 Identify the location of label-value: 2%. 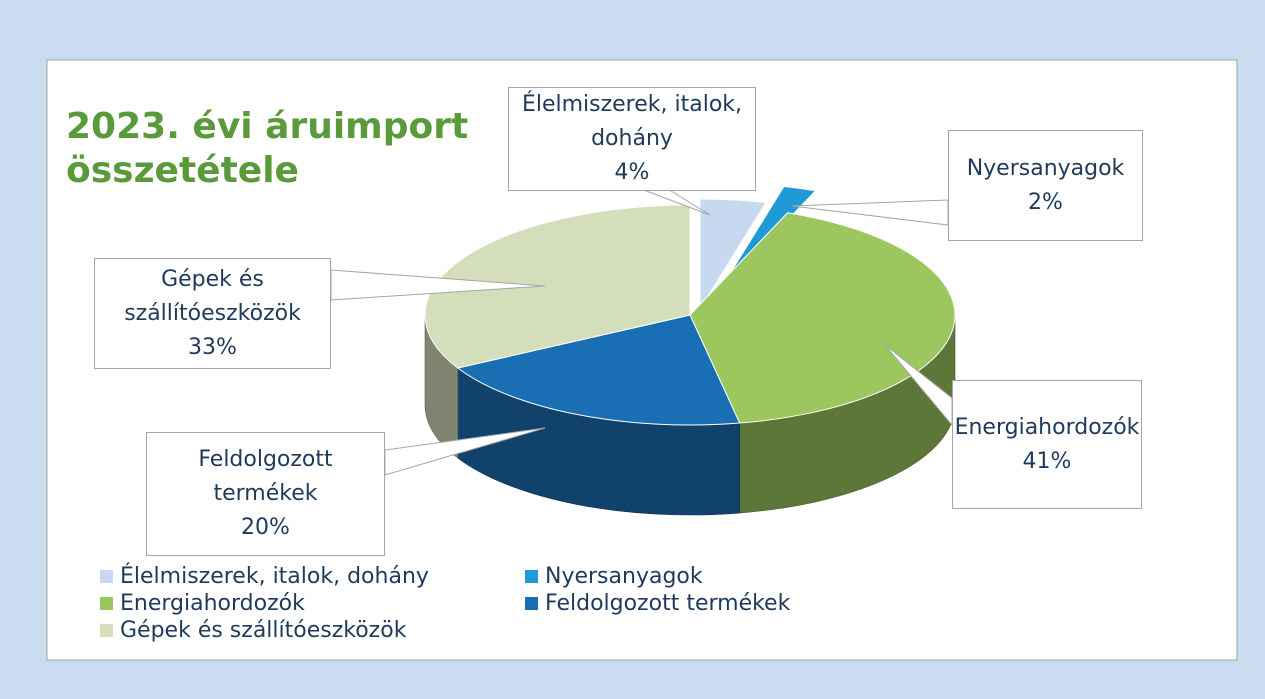
(1045, 202).